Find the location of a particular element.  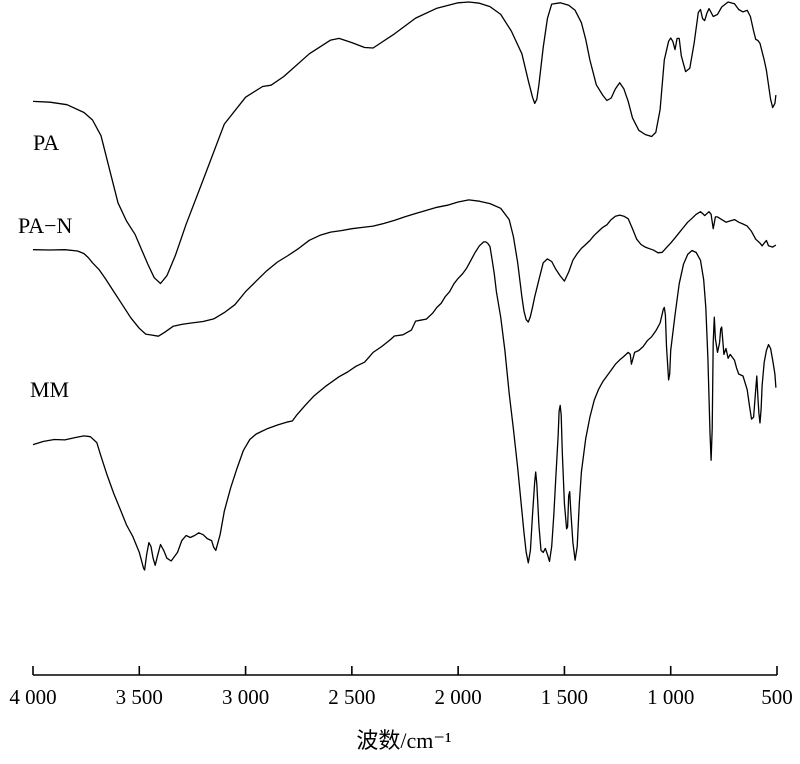

series-label-pa-n: PA−N is located at coordinates (45, 225).